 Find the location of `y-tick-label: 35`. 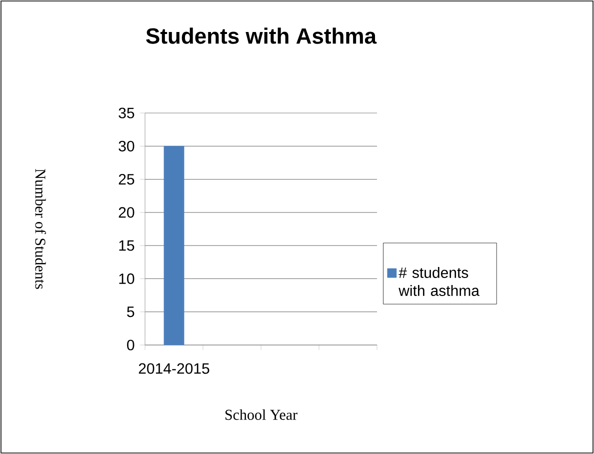

y-tick-label: 35 is located at coordinates (126, 113).